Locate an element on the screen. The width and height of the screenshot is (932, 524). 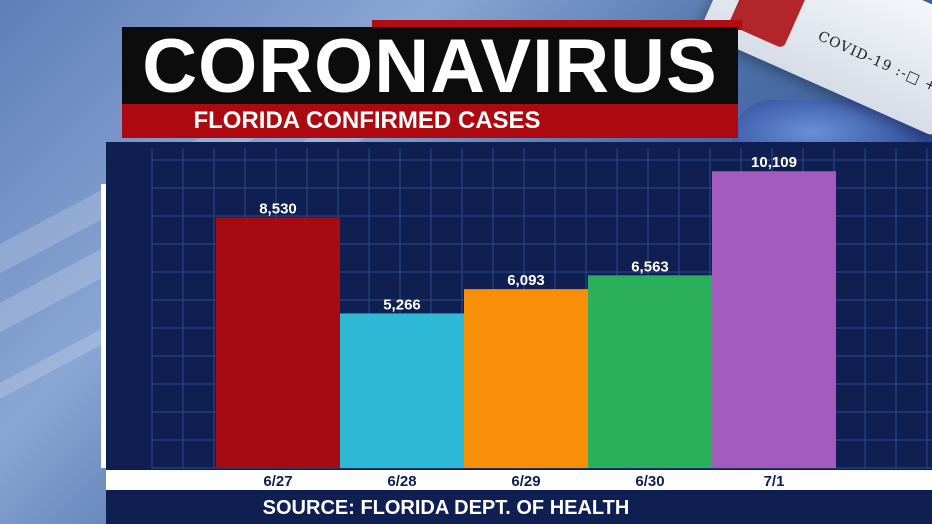
page-title: CORONAVIRUS is located at coordinates (430, 66).